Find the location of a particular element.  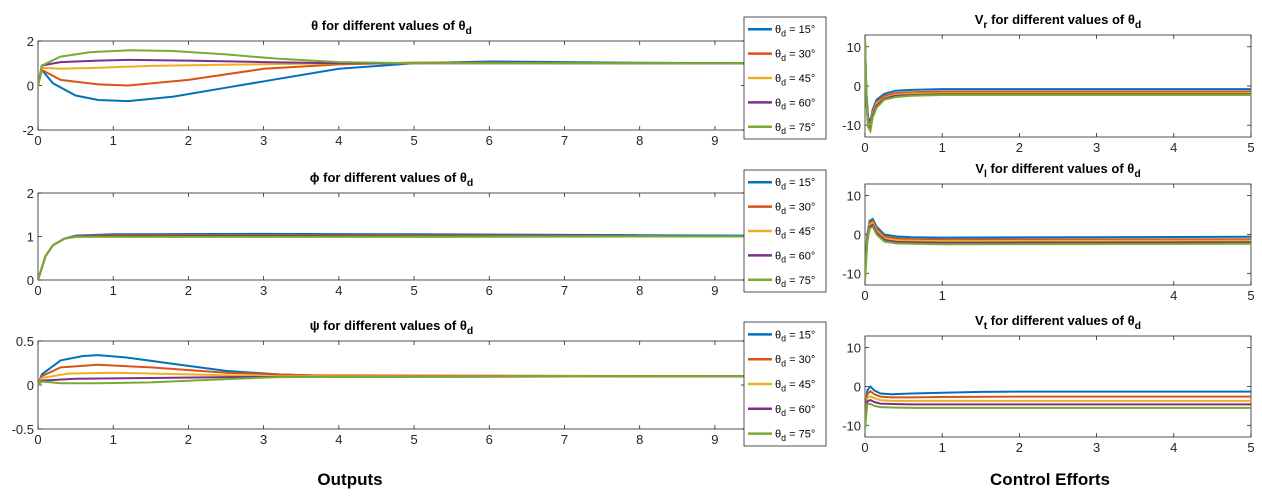

legend-entry: θd = 45° is located at coordinates (795, 386).